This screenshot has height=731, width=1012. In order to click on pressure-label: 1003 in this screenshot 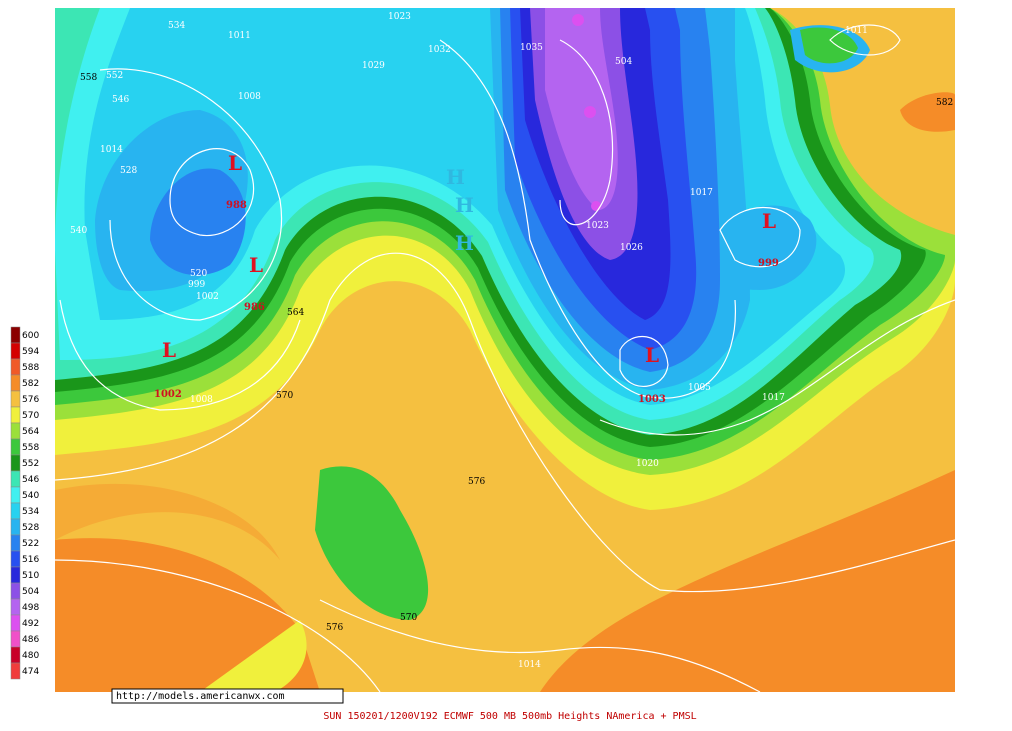, I will do `click(652, 399)`.